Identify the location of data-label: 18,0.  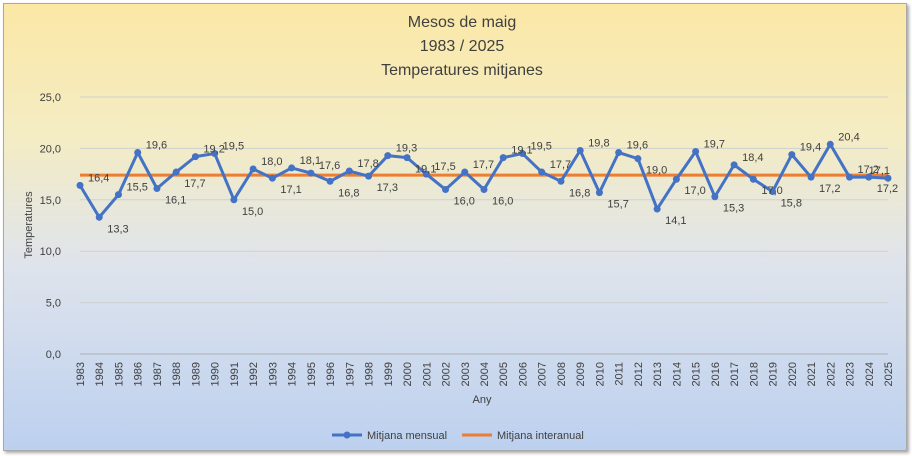
(271, 162).